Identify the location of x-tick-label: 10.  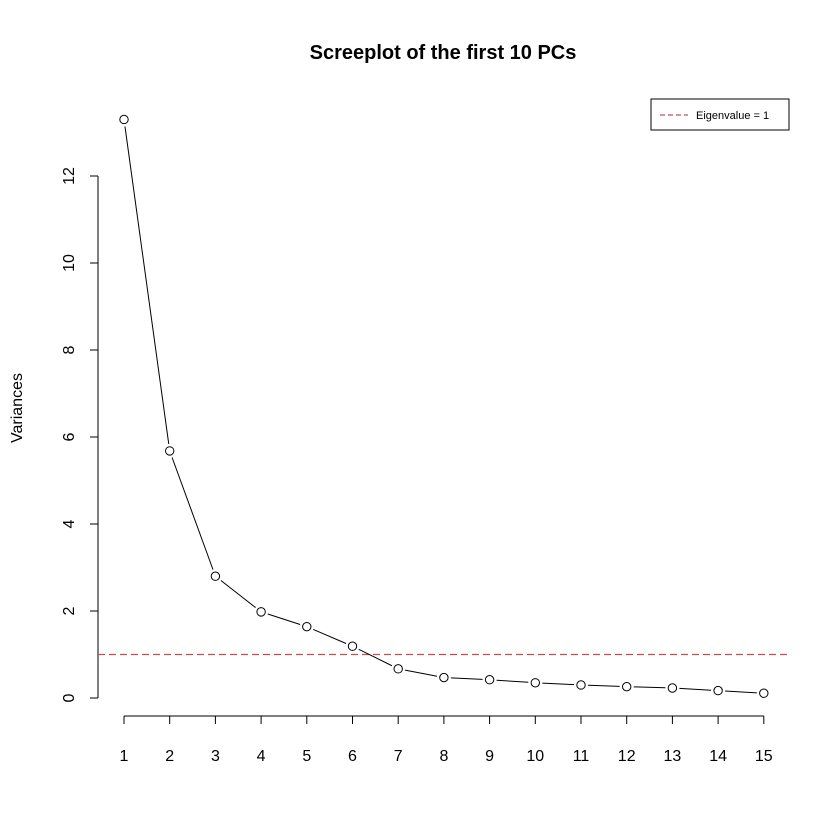
(535, 756).